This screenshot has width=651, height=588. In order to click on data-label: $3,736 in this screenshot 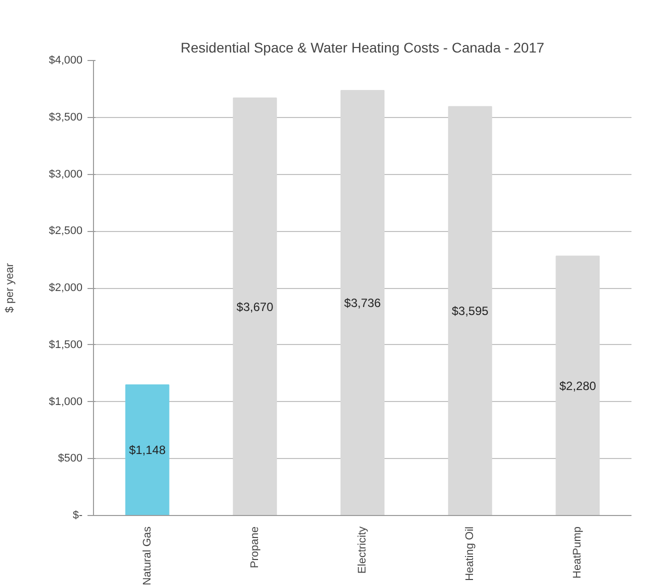, I will do `click(363, 303)`.